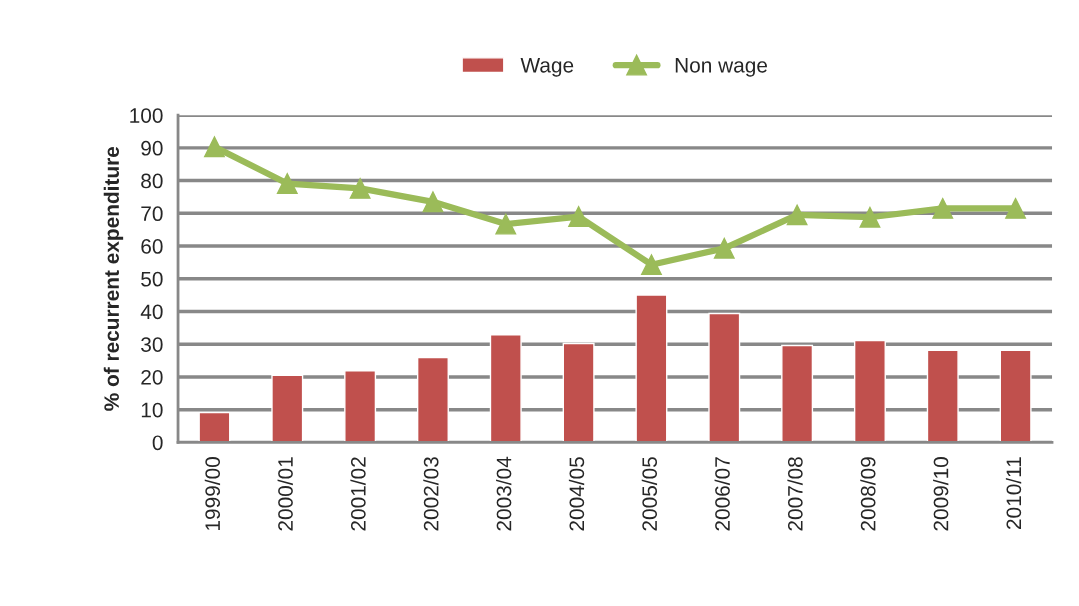  What do you see at coordinates (722, 494) in the screenshot?
I see `x-tick-label: 2006/07` at bounding box center [722, 494].